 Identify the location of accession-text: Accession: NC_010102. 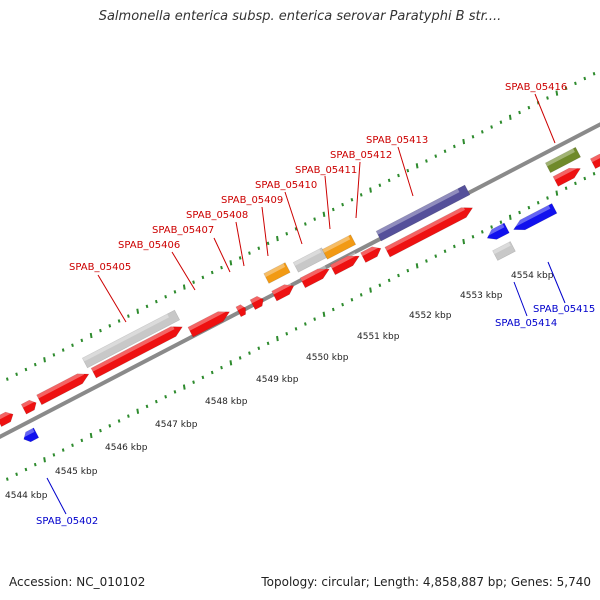
(77, 582).